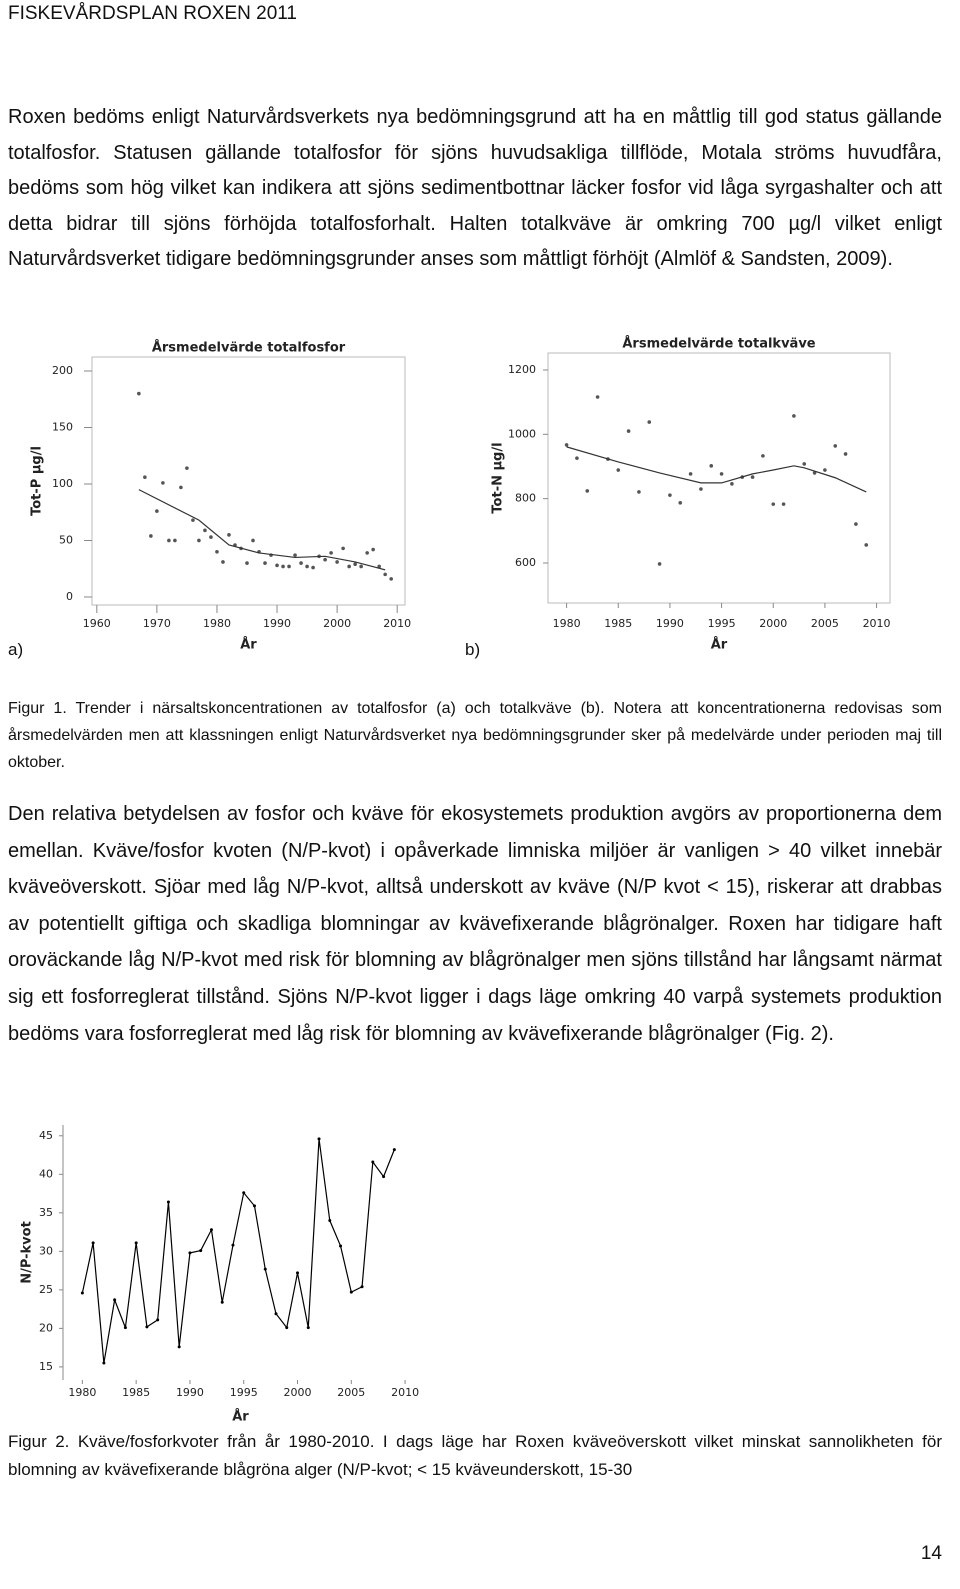 This screenshot has height=1589, width=960. What do you see at coordinates (522, 369) in the screenshot?
I see `y-tick-label: 1200` at bounding box center [522, 369].